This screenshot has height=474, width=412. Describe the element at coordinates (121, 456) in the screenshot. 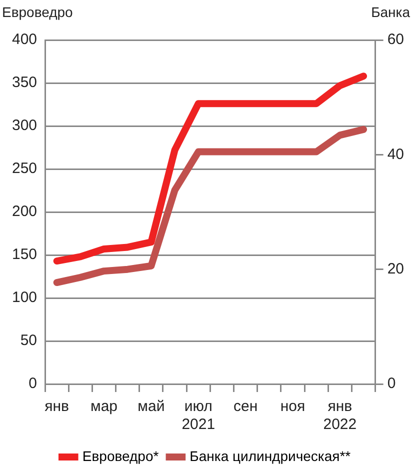

I see `legend-label: Евроведро*` at that location.